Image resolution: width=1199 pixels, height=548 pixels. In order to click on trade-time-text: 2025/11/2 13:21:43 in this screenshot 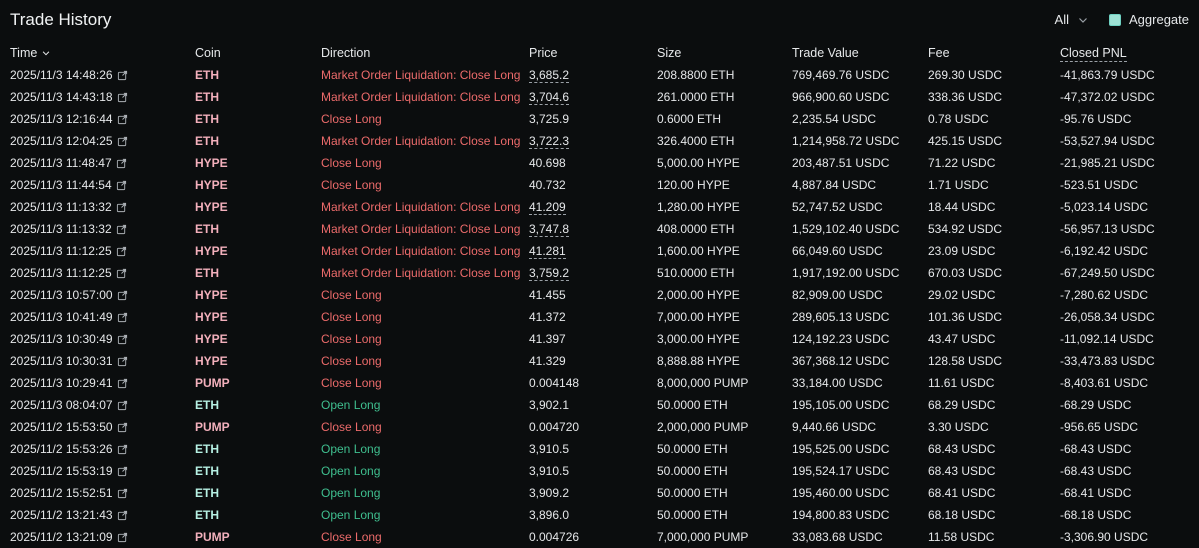, I will do `click(61, 515)`.